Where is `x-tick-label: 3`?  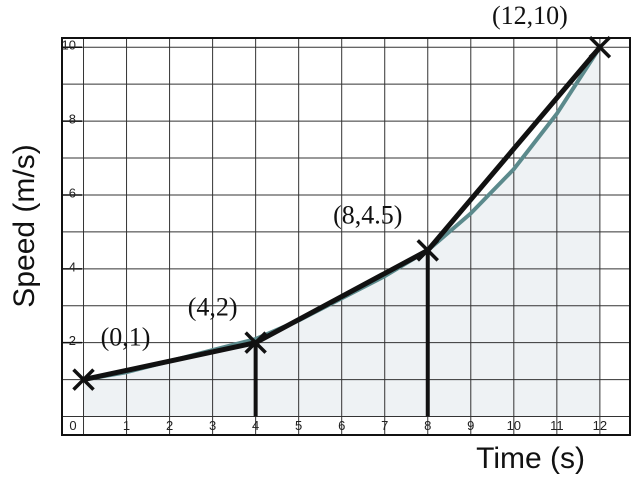
x-tick-label: 3 is located at coordinates (212, 425).